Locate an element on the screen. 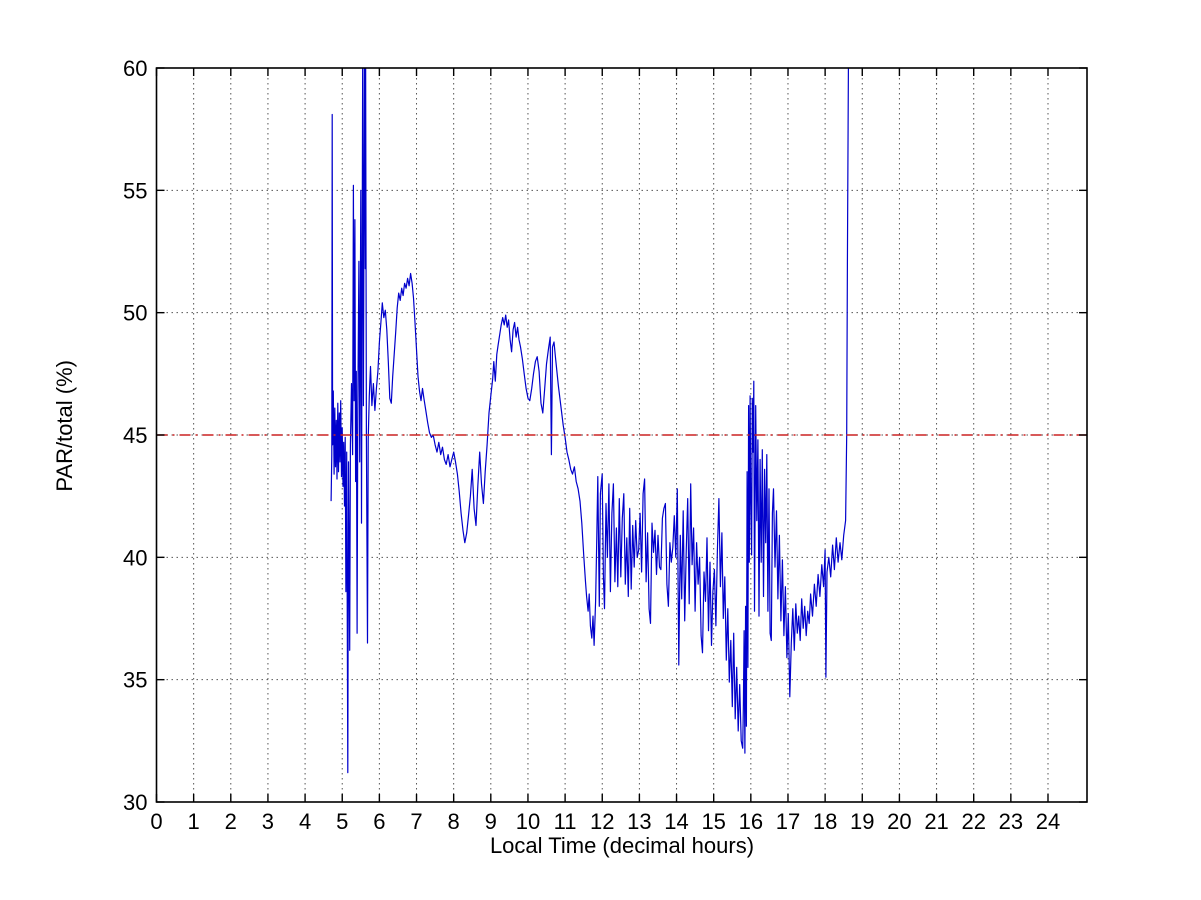 This screenshot has width=1201, height=900. x-axis-title: Local Time (decimal hours) is located at coordinates (622, 845).